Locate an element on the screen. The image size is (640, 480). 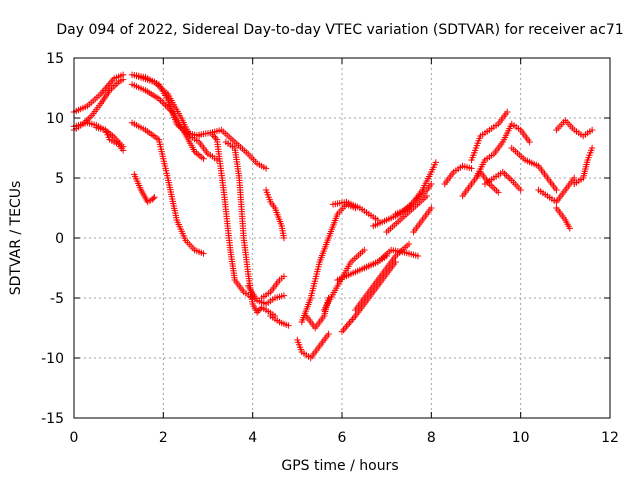
x-axis-label: GPS time / hours is located at coordinates (339, 466).